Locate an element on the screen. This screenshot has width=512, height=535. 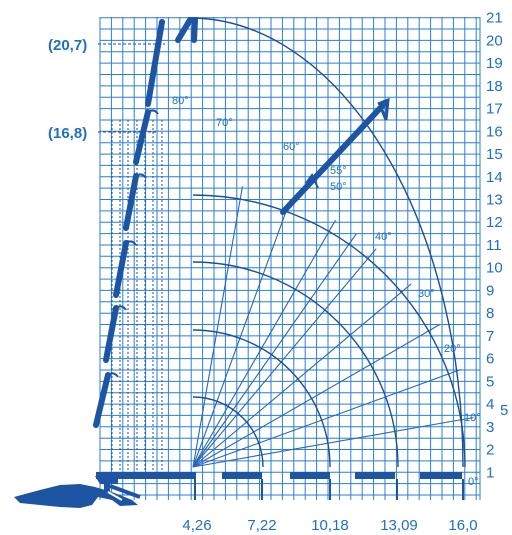
radius-label: 16,0 is located at coordinates (462, 525).